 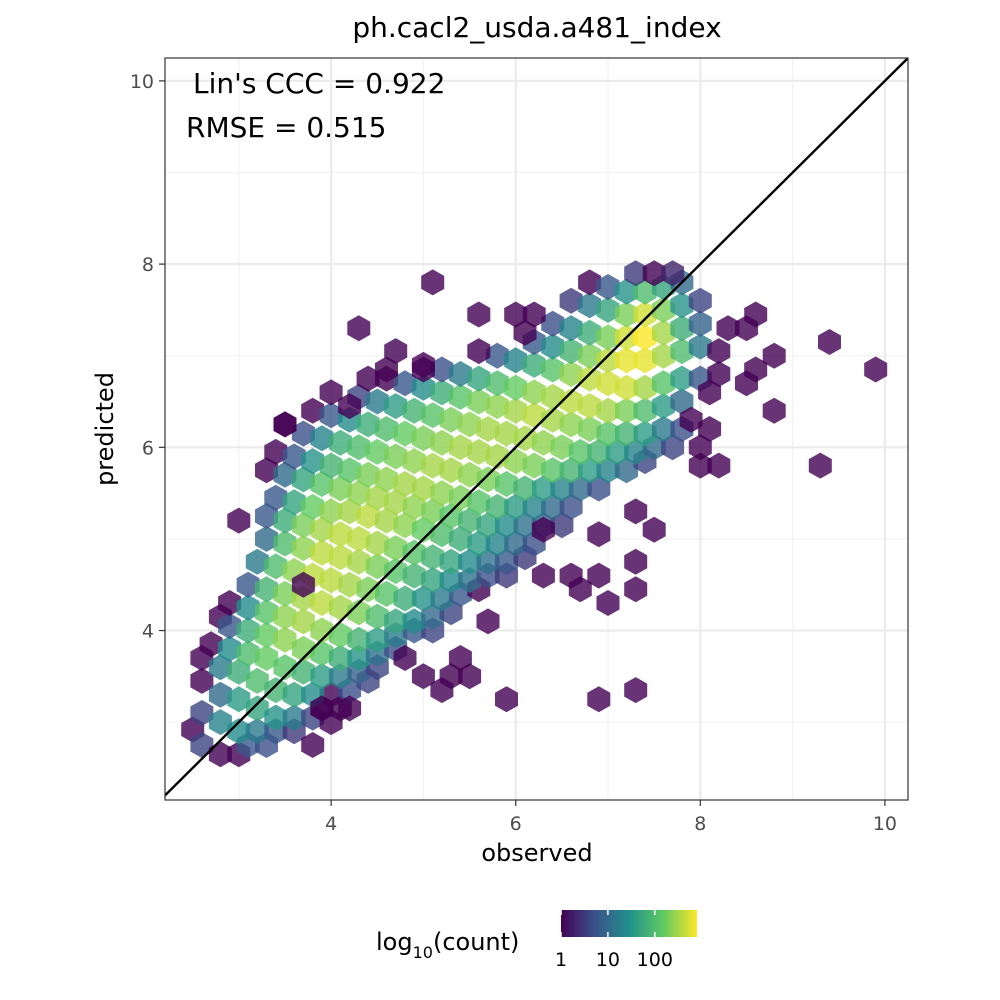 I want to click on legend-colorbar, so click(x=629, y=923).